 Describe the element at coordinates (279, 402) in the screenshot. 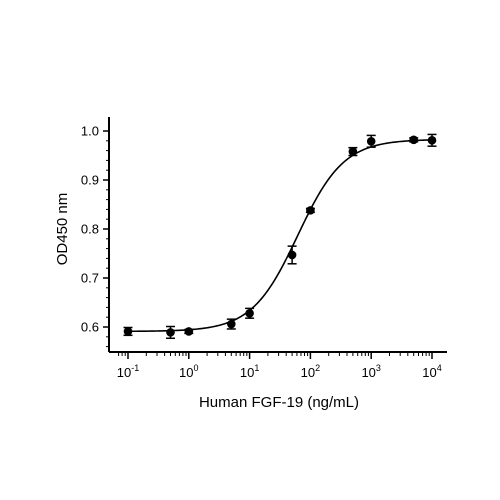

I see `x-axis-title: Human FGF-19 (ng/mL)` at that location.